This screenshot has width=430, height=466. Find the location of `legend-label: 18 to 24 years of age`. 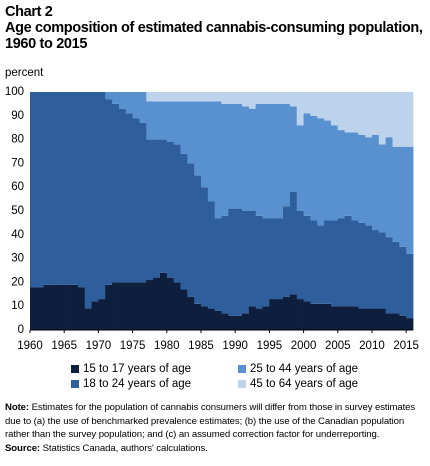

legend-label: 18 to 24 years of age is located at coordinates (137, 384).